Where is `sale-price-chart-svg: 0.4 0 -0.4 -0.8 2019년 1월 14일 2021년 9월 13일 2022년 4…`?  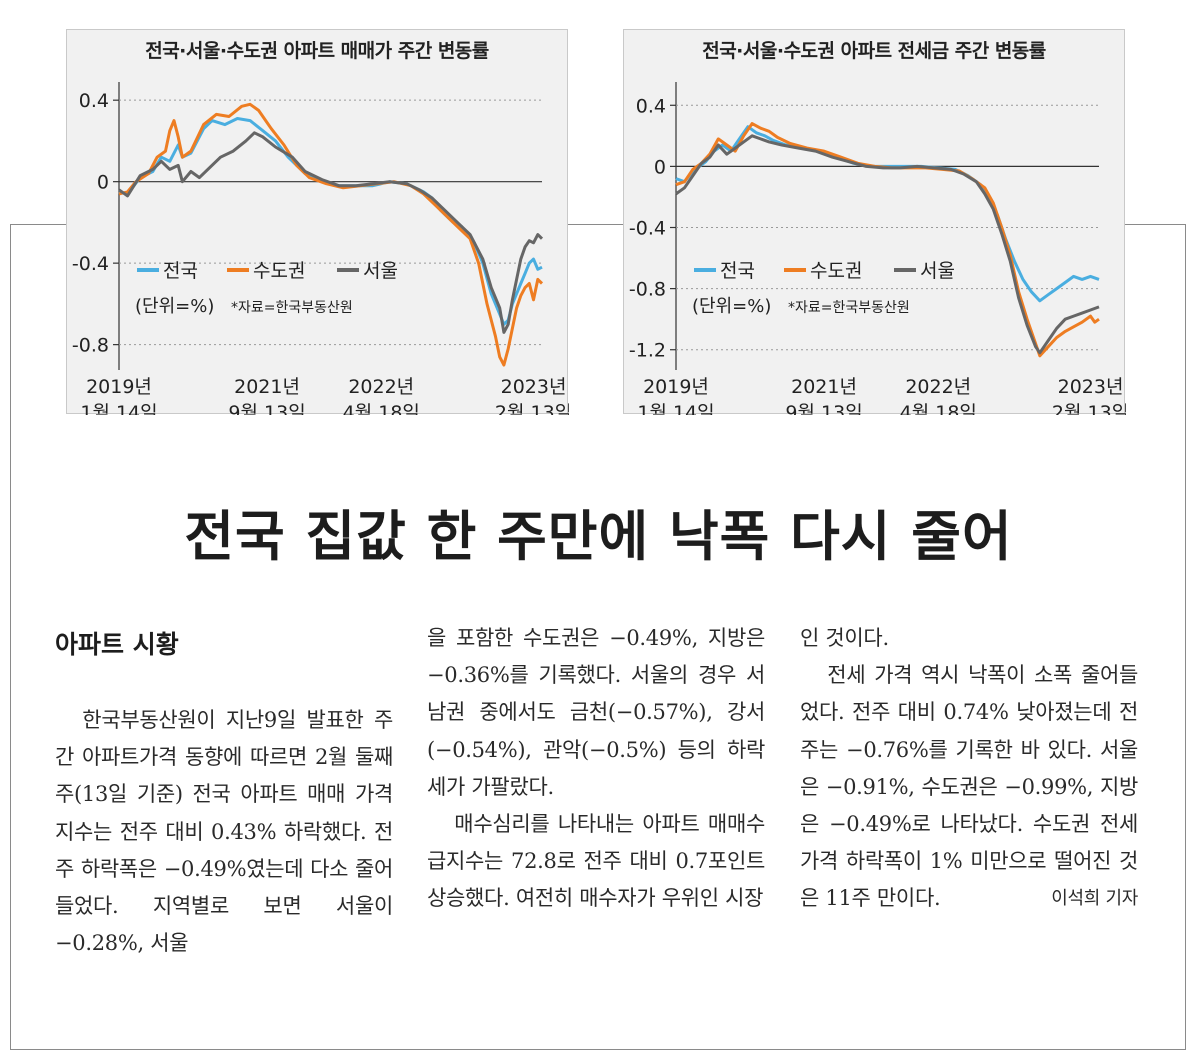 sale-price-chart-svg: 0.4 0 -0.4 -0.8 2019년 1월 14일 2021년 9월 13일 2022년 4… is located at coordinates (320, 248).